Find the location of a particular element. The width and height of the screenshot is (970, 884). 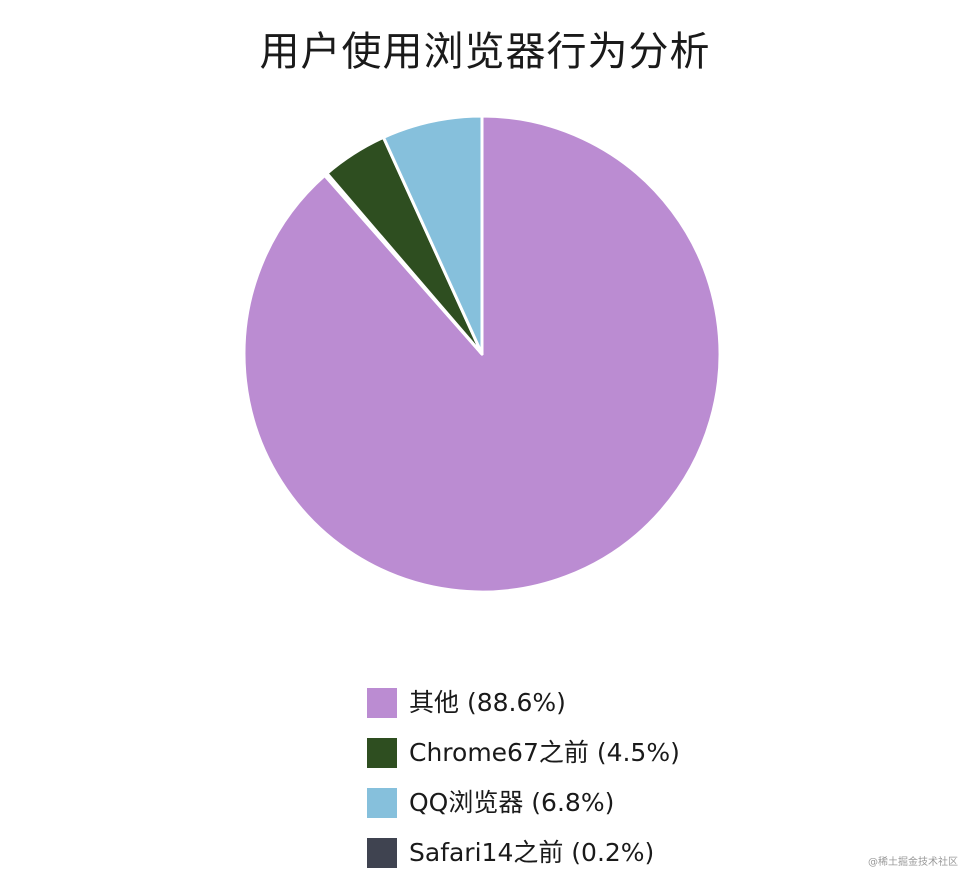

pie-slice is located at coordinates (432, 235).